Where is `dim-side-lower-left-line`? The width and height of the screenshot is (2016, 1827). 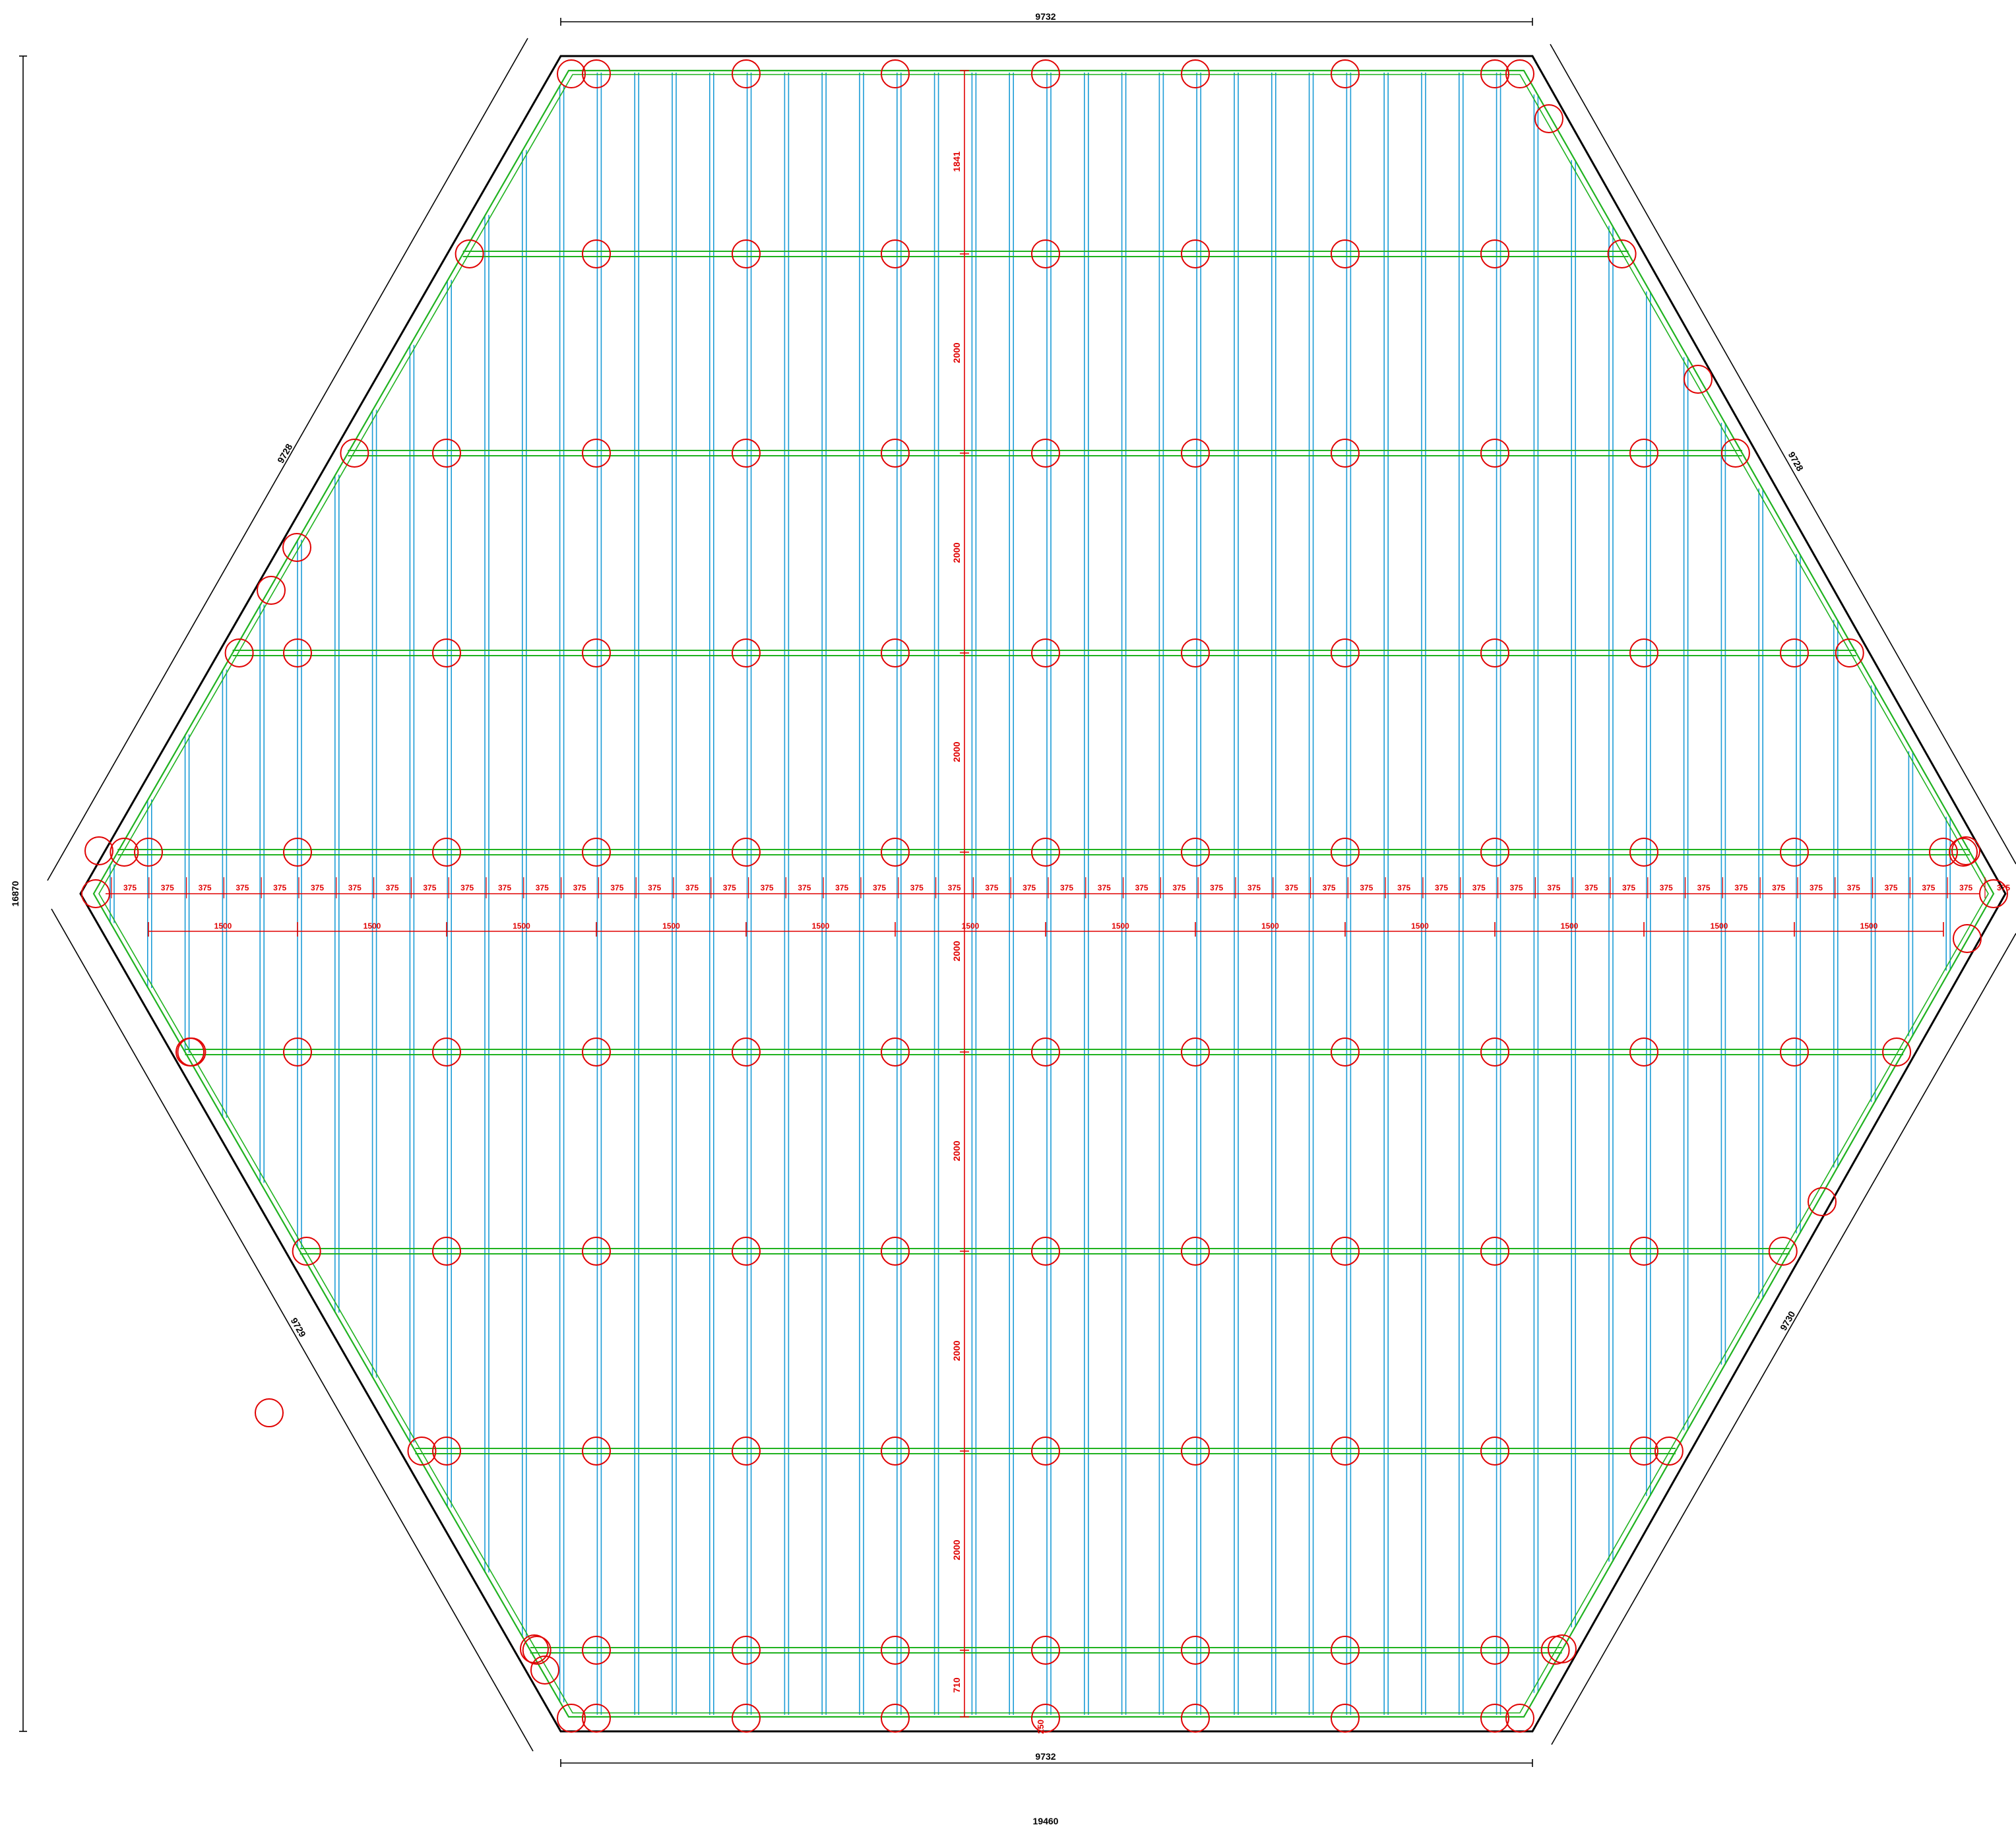
dim-side-lower-left-line is located at coordinates (292, 1330).